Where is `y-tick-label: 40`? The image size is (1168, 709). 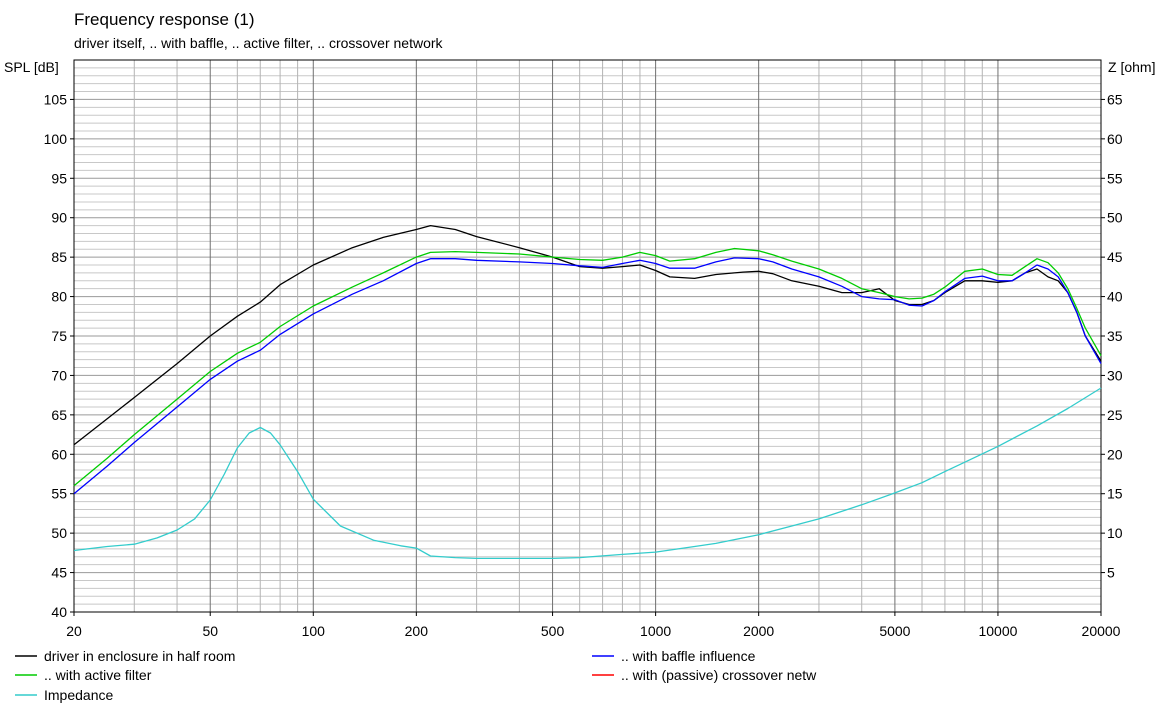 y-tick-label: 40 is located at coordinates (59, 612).